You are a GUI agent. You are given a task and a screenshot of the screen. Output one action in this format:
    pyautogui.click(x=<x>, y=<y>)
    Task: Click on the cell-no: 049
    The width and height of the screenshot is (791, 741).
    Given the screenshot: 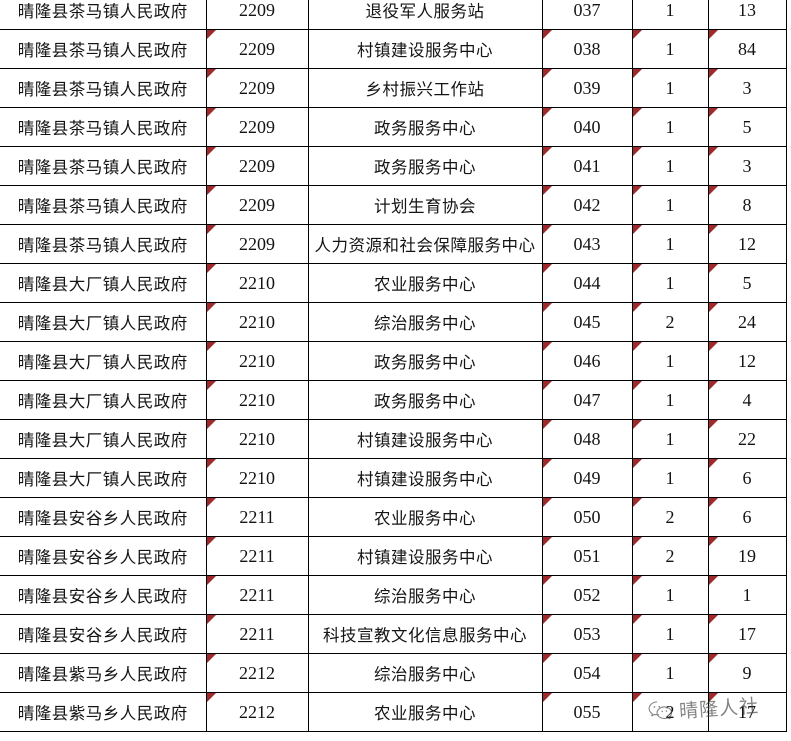 What is the action you would take?
    pyautogui.click(x=587, y=478)
    